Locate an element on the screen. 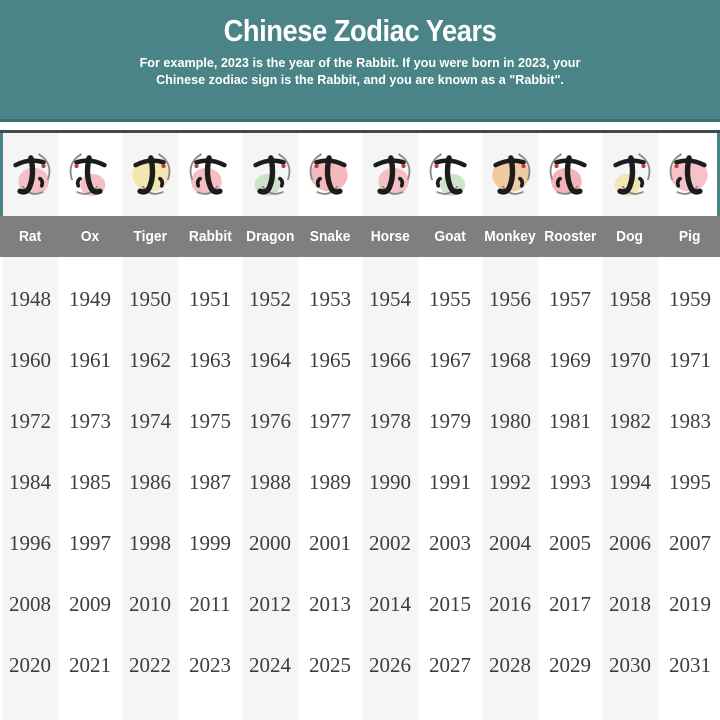  column-header-ox: Ox is located at coordinates (90, 236).